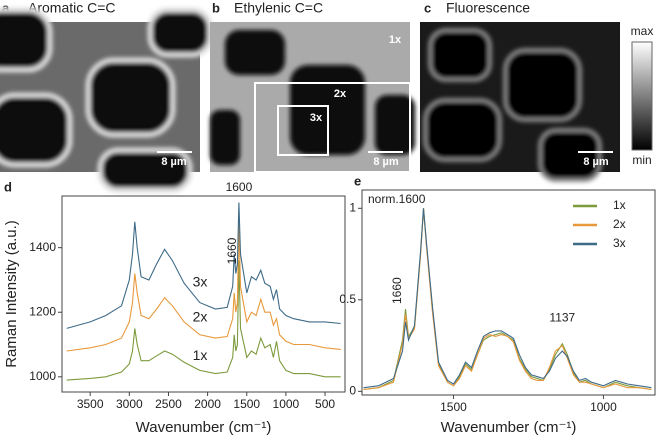 The height and width of the screenshot is (439, 660). Describe the element at coordinates (239, 187) in the screenshot. I see `annotation: 1600` at that location.